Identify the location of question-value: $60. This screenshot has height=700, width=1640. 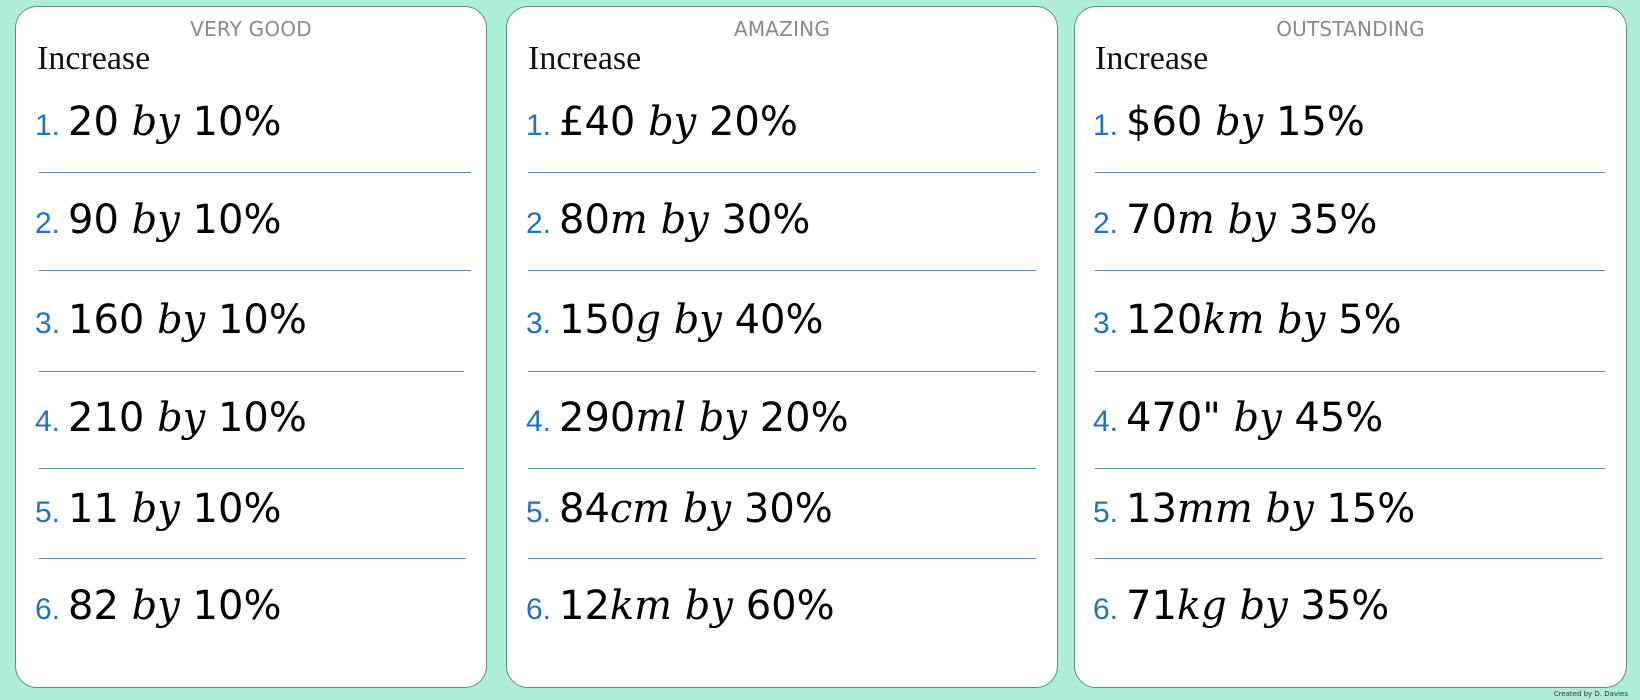
(1171, 122).